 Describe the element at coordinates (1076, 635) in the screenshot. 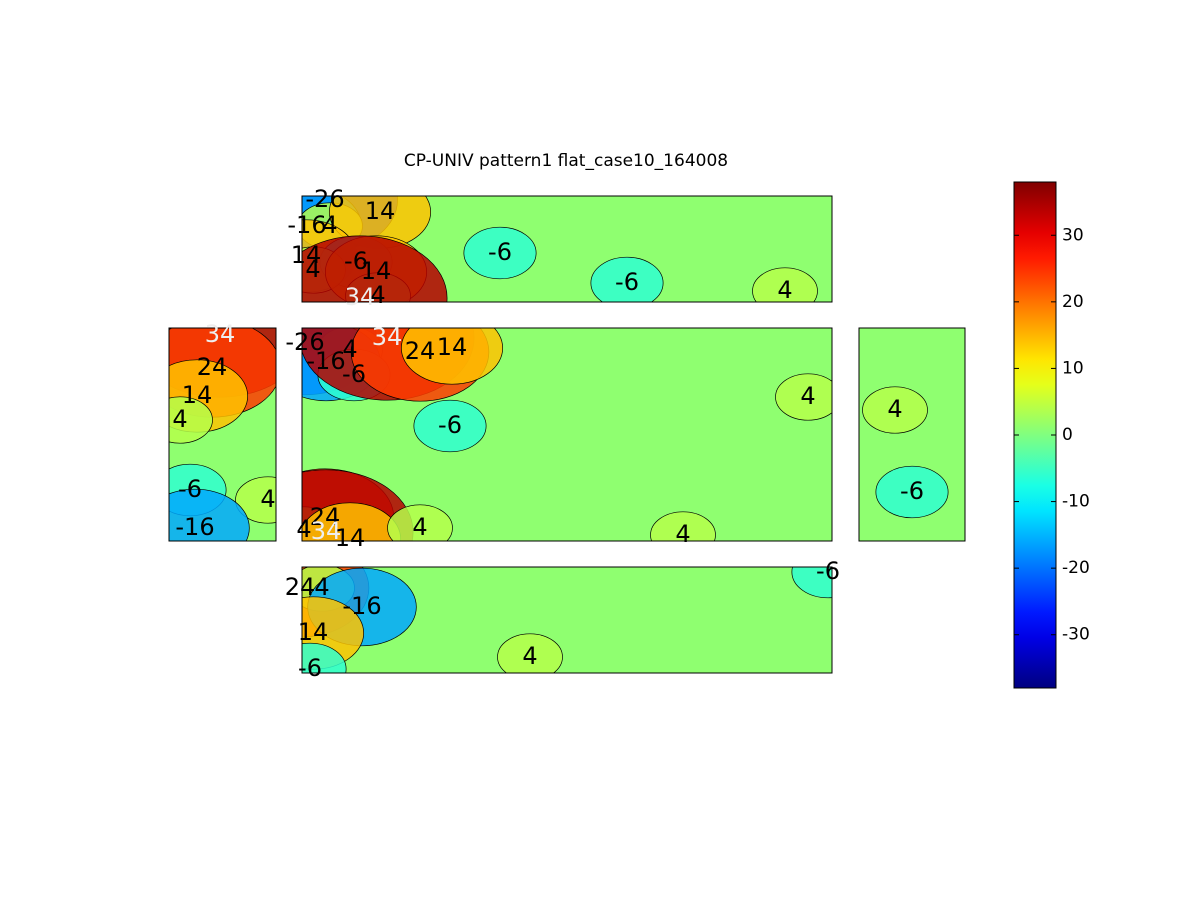

I see `colorbar-tick-label: -30` at that location.